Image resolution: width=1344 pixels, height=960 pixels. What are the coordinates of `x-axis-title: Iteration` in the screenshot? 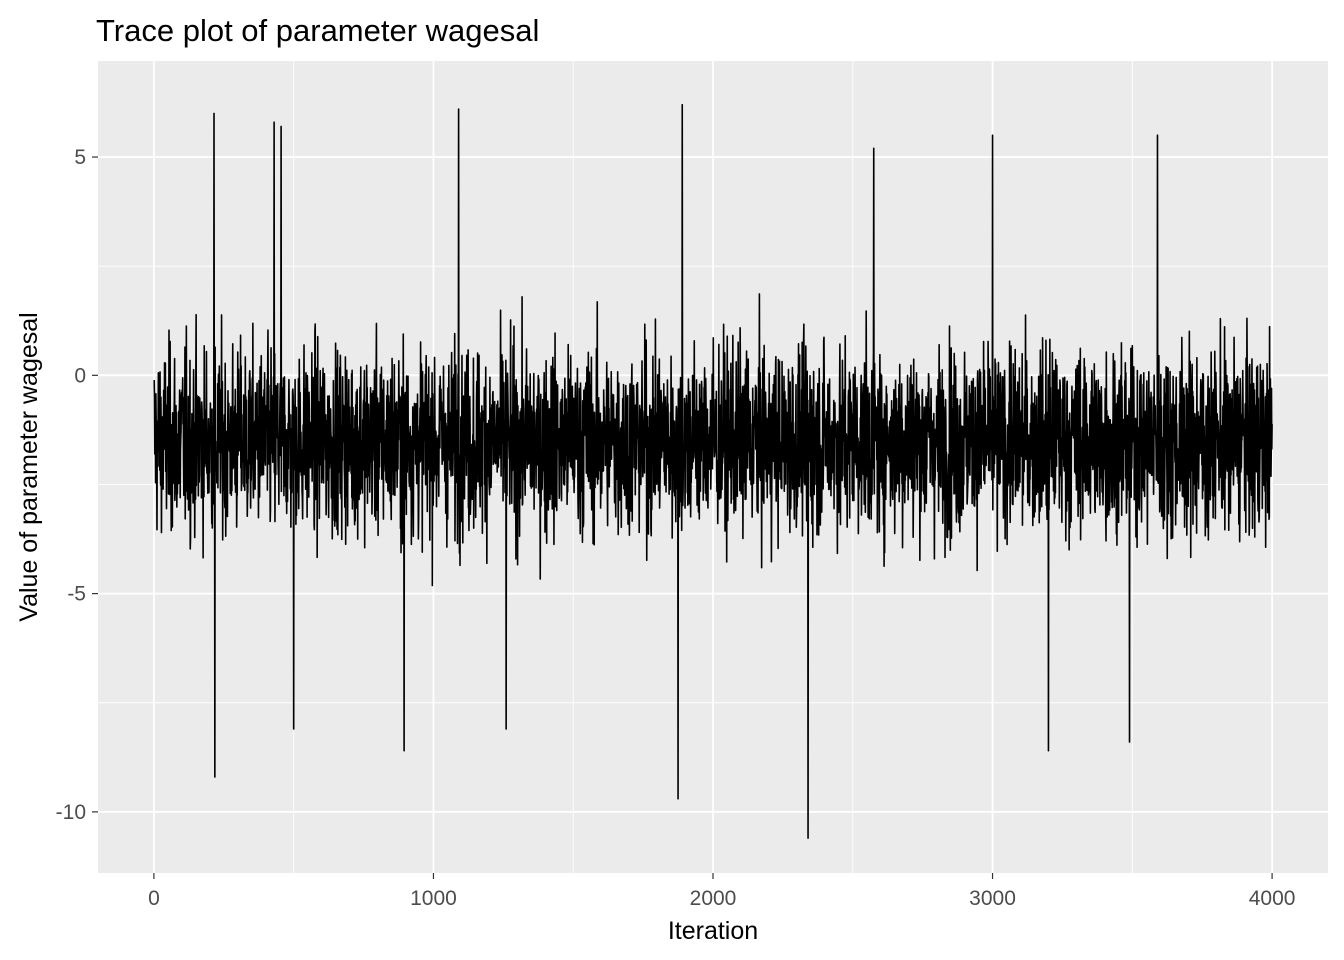 It's located at (713, 931).